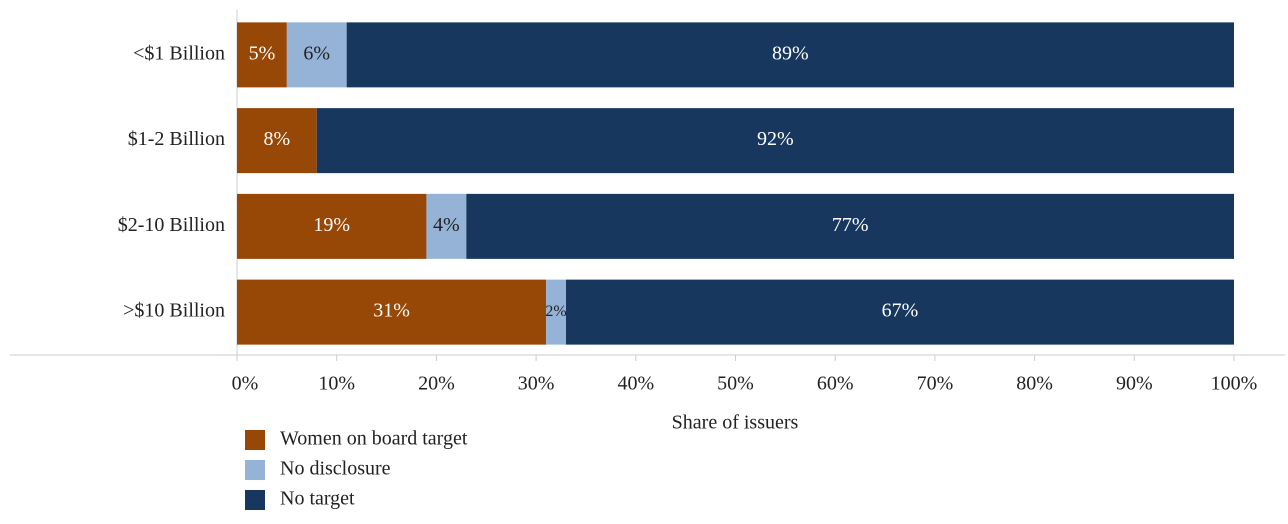  I want to click on data-label: 4%, so click(446, 225).